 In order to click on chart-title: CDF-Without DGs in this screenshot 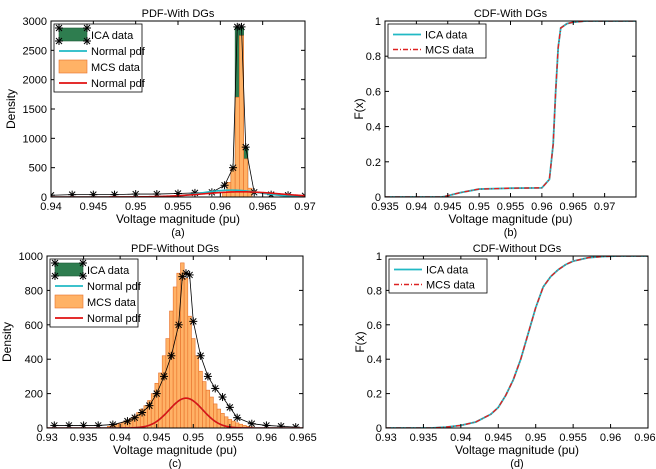, I will do `click(517, 249)`.